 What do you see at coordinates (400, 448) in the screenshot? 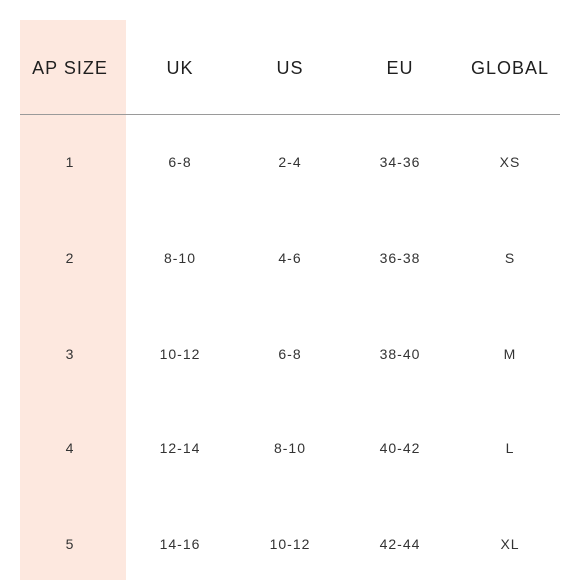
I see `table-cell-eu: 40-42` at bounding box center [400, 448].